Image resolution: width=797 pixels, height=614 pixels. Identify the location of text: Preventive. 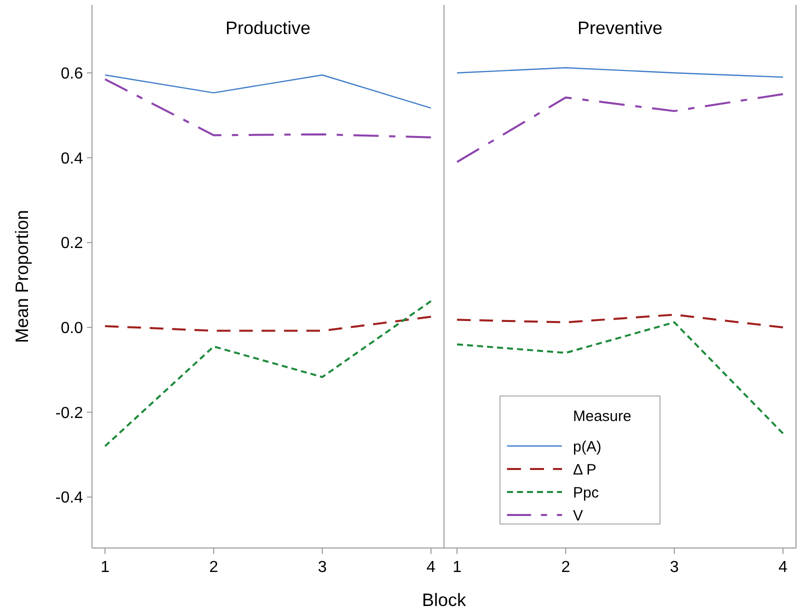
(620, 28).